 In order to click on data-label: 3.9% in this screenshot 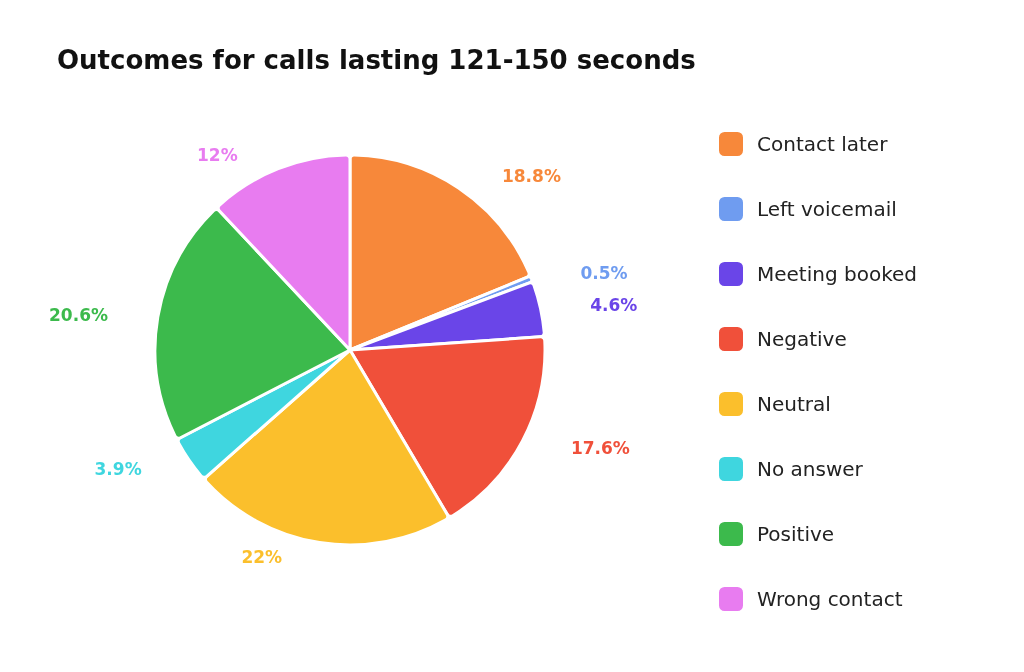, I will do `click(118, 468)`.